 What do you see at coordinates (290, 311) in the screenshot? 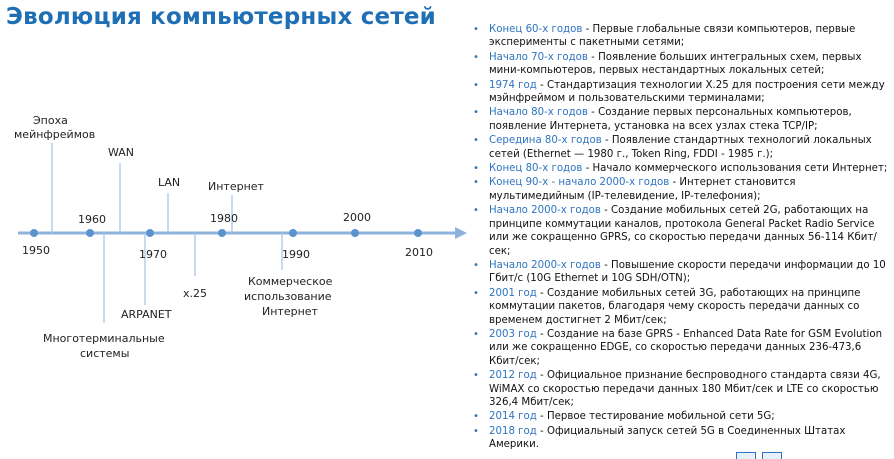
I see `label-commercial-line3: Интернет` at bounding box center [290, 311].